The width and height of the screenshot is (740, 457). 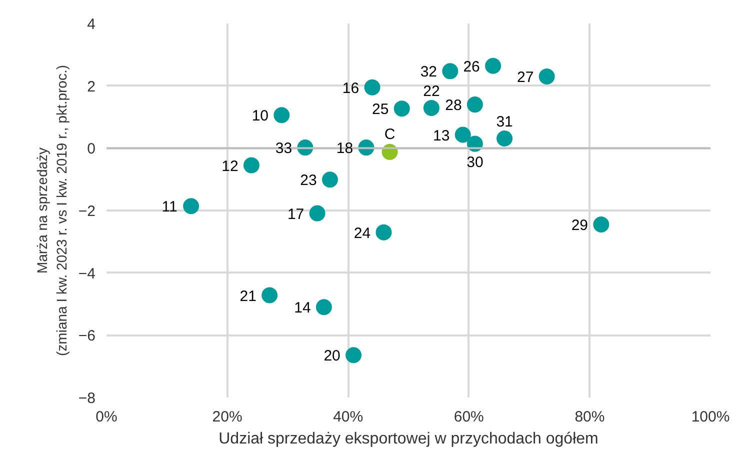 I want to click on y-tick-label: −4, so click(x=87, y=273).